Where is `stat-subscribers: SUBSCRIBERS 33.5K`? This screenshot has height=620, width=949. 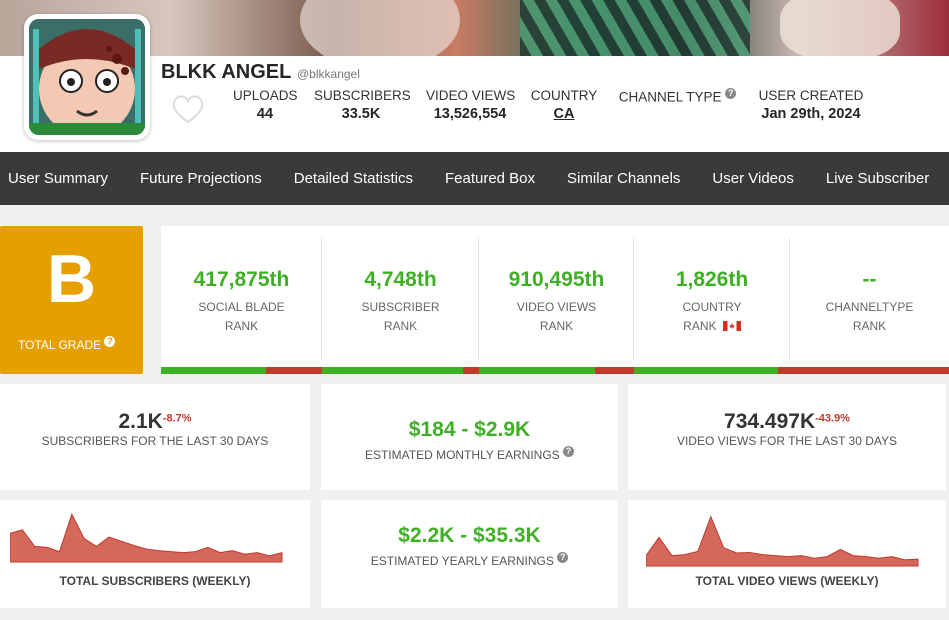
stat-subscribers: SUBSCRIBERS 33.5K is located at coordinates (362, 105).